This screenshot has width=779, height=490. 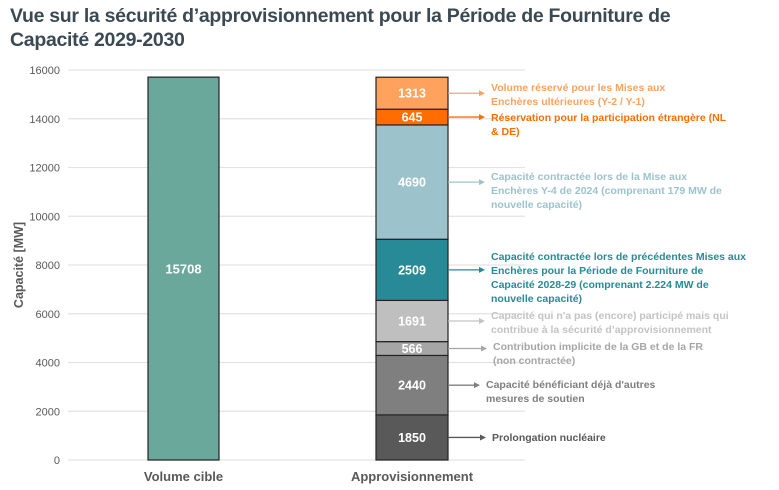 I want to click on y-tick-label: 16000, so click(x=44, y=71).